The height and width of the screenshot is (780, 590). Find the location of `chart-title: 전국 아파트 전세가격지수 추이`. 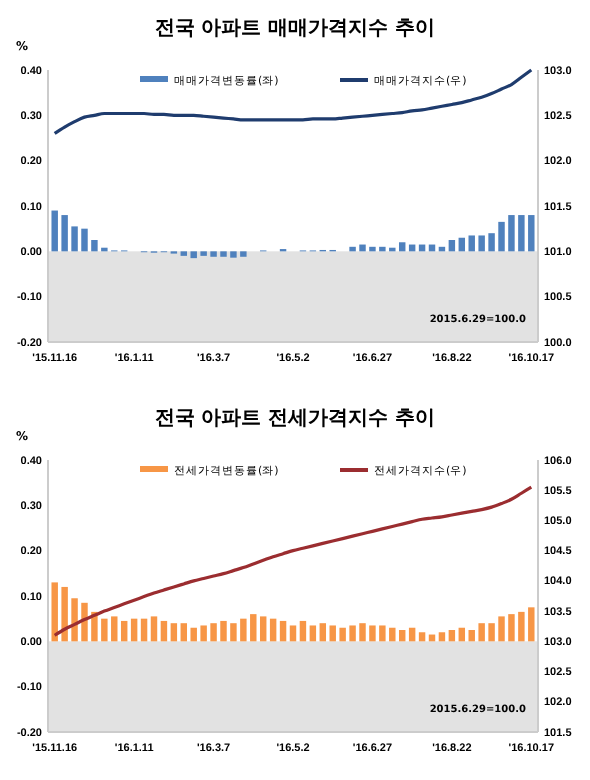

chart-title: 전국 아파트 전세가격지수 추이 is located at coordinates (295, 419).